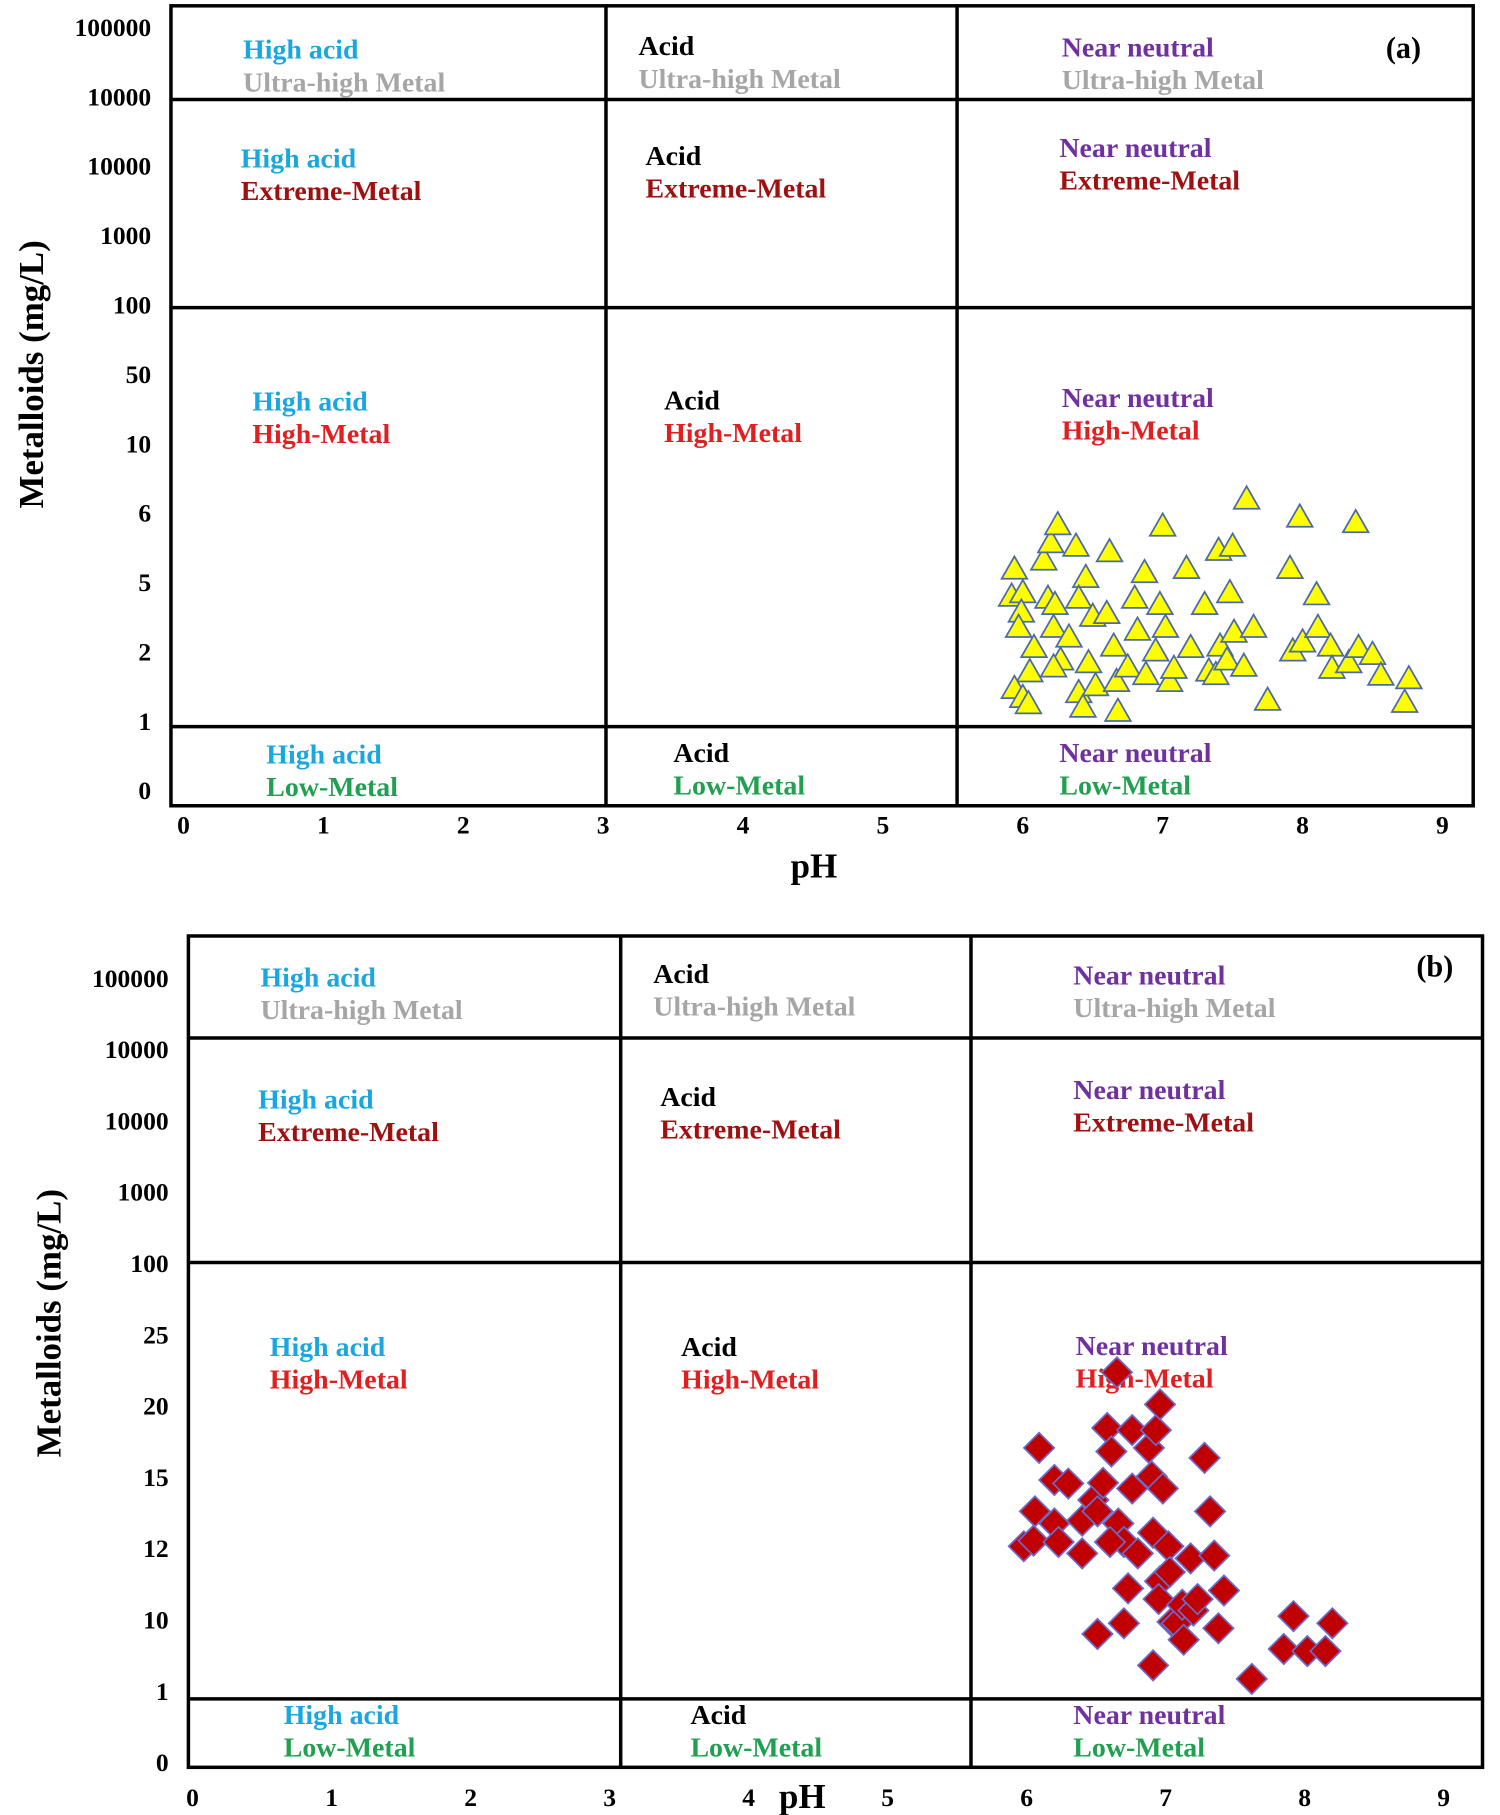 Image resolution: width=1500 pixels, height=1815 pixels. Describe the element at coordinates (802, 1796) in the screenshot. I see `x-axis-title: pH` at that location.